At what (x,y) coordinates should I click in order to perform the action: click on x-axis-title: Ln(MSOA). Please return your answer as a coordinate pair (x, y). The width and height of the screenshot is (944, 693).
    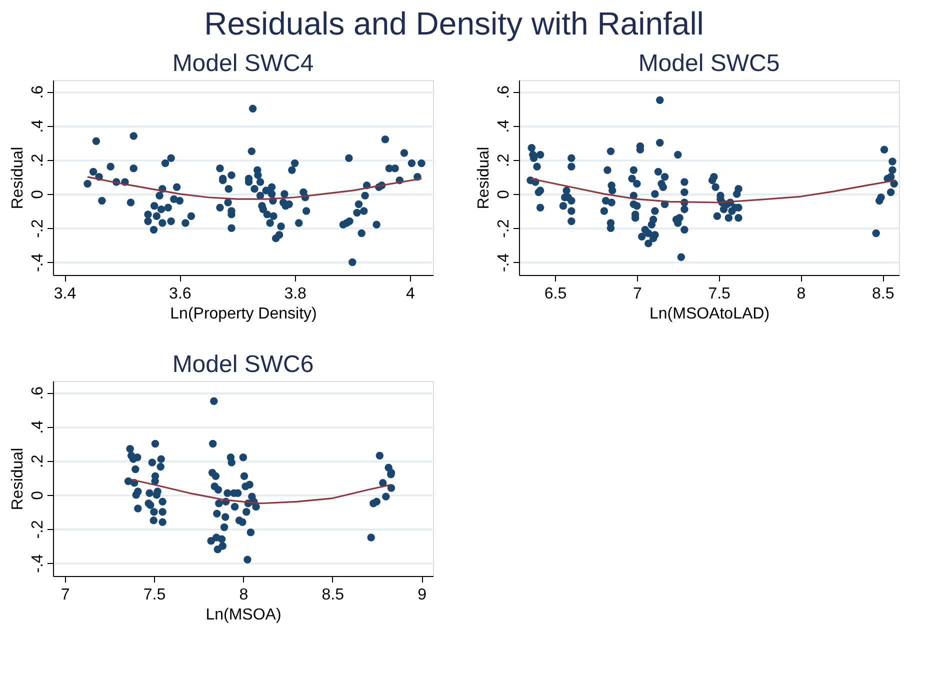
    Looking at the image, I should click on (244, 615).